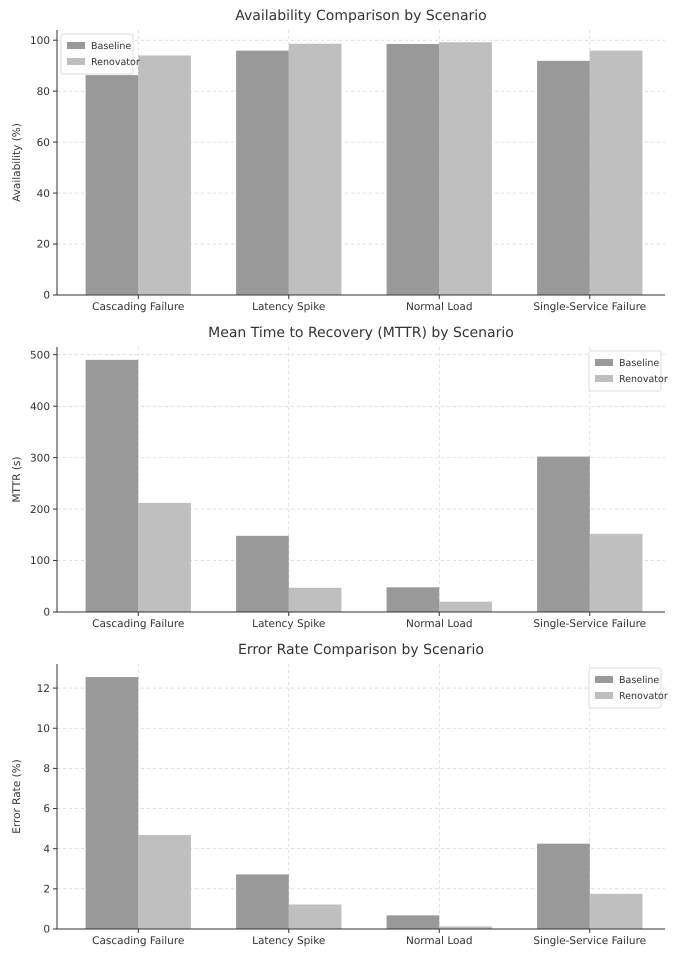 This screenshot has width=675, height=953. I want to click on y-tick-label: 500, so click(40, 355).